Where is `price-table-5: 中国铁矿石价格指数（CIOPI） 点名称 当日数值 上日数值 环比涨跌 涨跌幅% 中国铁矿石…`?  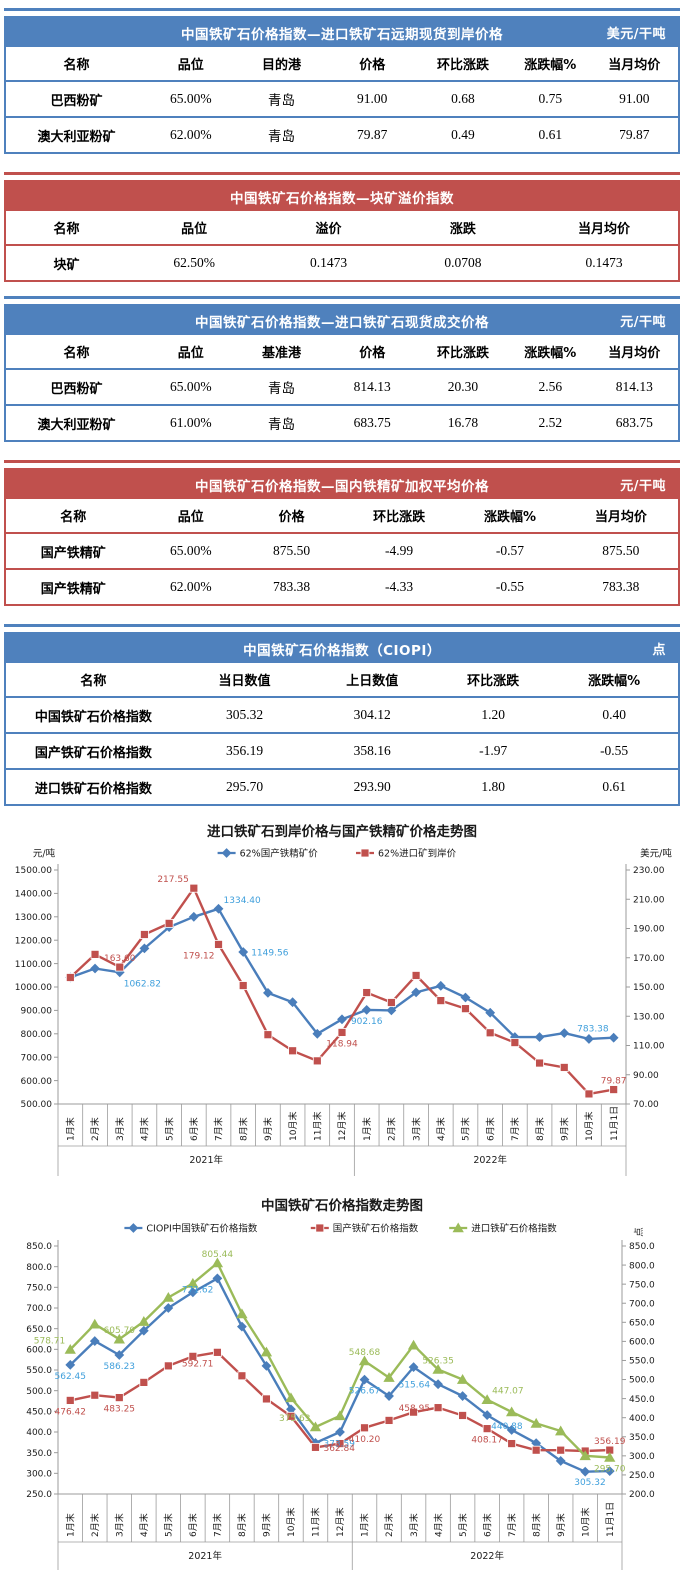
price-table-5: 中国铁矿石价格指数（CIOPI） 点名称 当日数值 上日数值 环比涨跌 涨跌幅% 中国铁矿石… is located at coordinates (342, 715).